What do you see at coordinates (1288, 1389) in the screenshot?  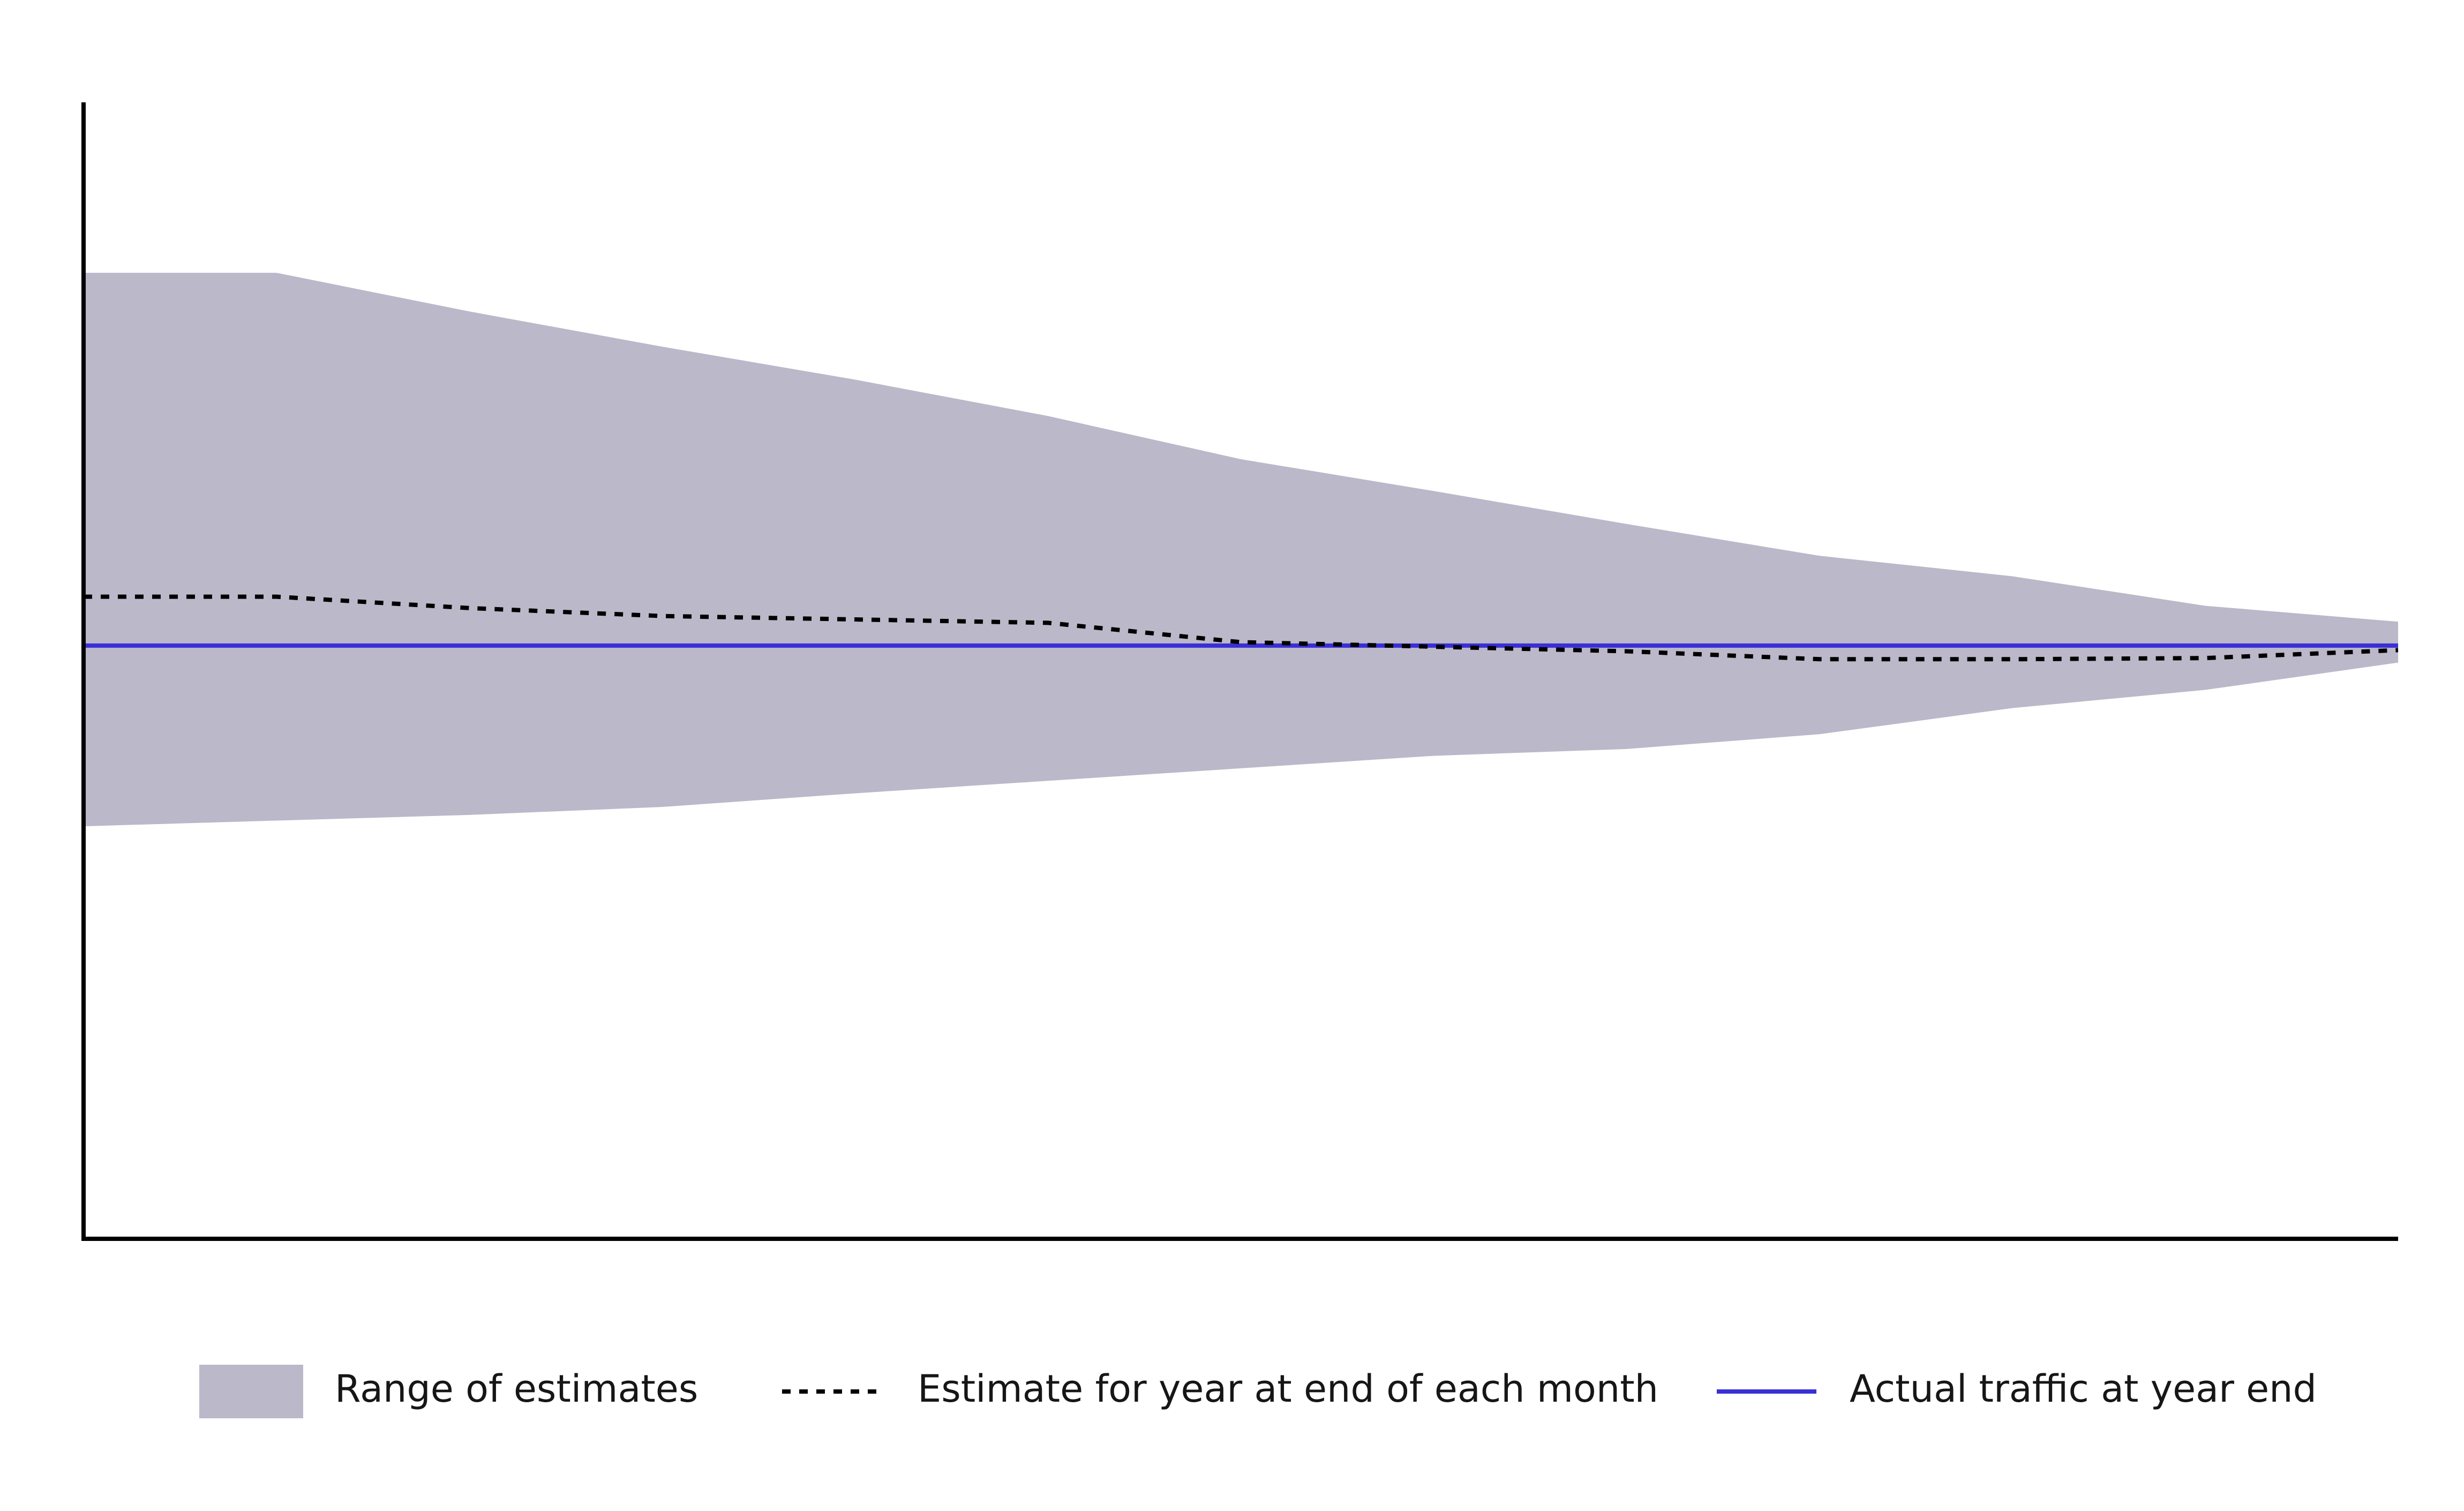 I see `legend-label: Estimate for year at end of each month` at bounding box center [1288, 1389].